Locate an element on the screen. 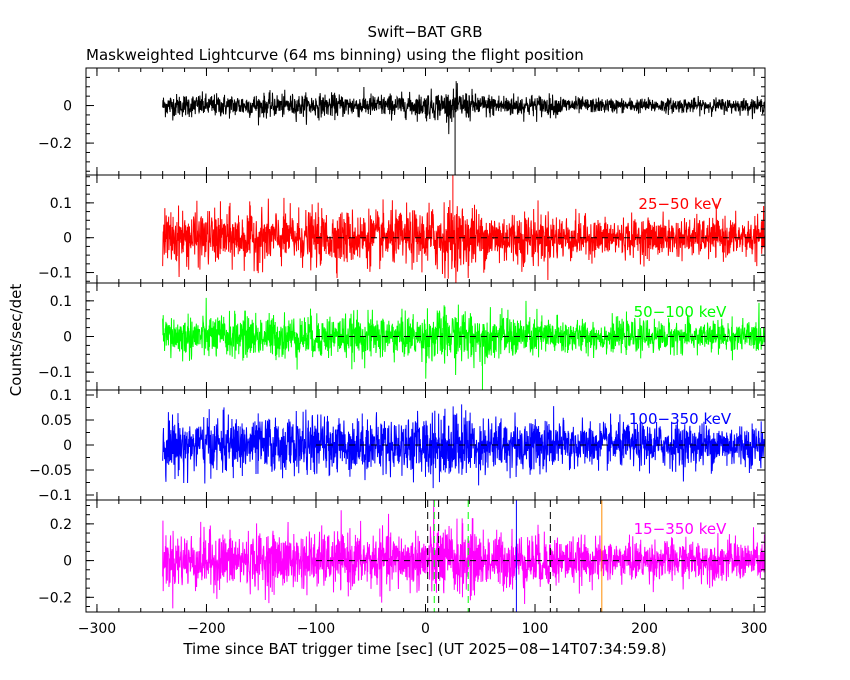  chart-title: Swift−BAT GRB is located at coordinates (424, 32).